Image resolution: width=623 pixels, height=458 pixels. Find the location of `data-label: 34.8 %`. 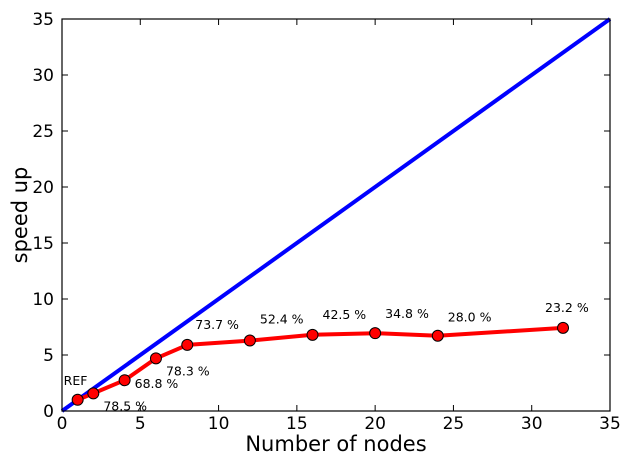

data-label: 34.8 % is located at coordinates (407, 313).